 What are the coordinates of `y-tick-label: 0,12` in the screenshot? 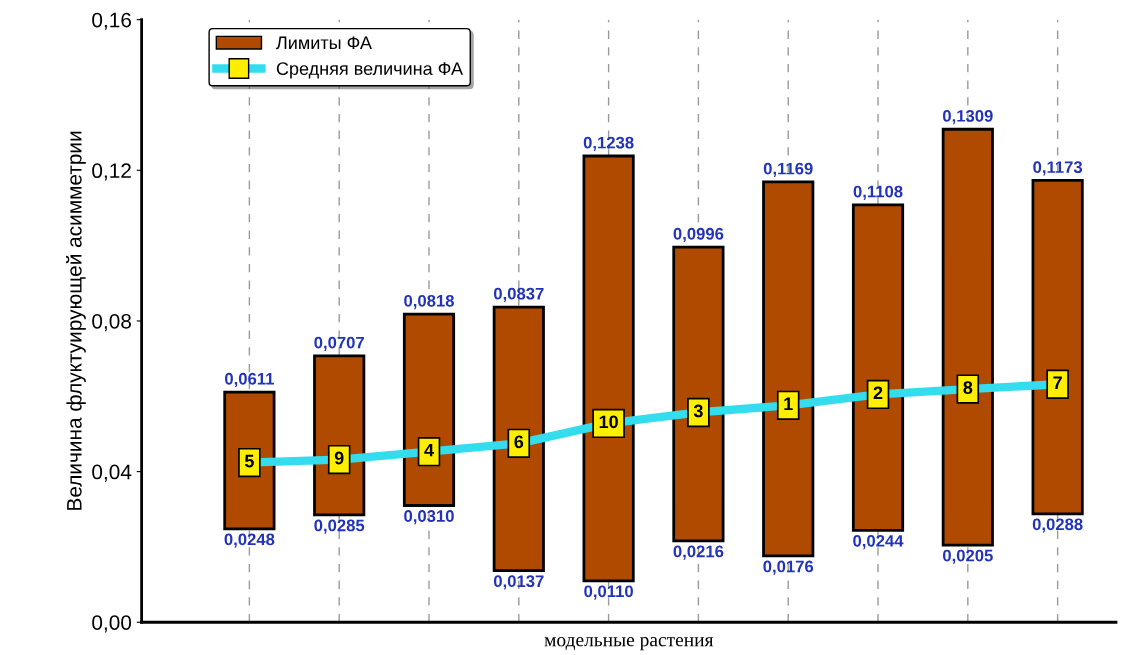 It's located at (111, 172).